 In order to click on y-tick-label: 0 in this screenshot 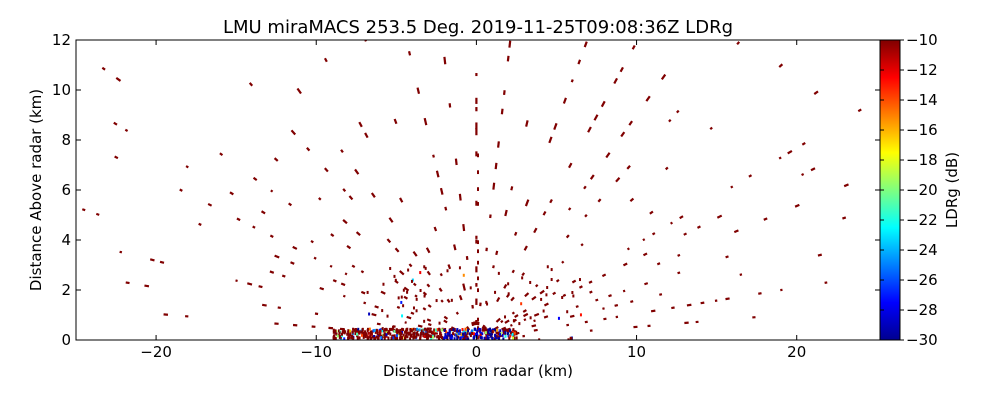, I will do `click(66, 340)`.